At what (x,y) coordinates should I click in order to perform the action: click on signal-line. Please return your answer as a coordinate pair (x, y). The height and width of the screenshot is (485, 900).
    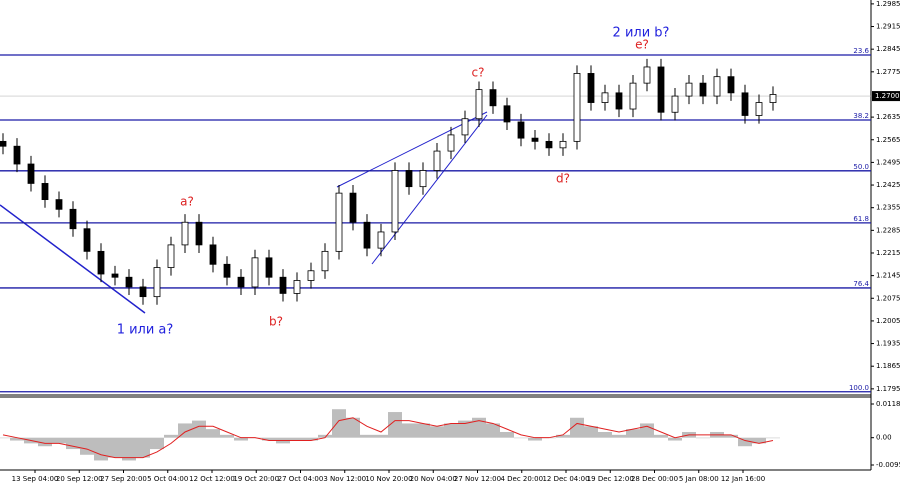
    Looking at the image, I should click on (388, 438).